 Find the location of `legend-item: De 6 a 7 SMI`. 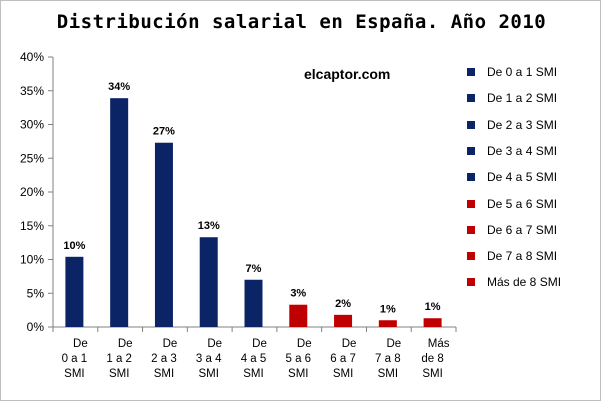

legend-item: De 6 a 7 SMI is located at coordinates (512, 230).